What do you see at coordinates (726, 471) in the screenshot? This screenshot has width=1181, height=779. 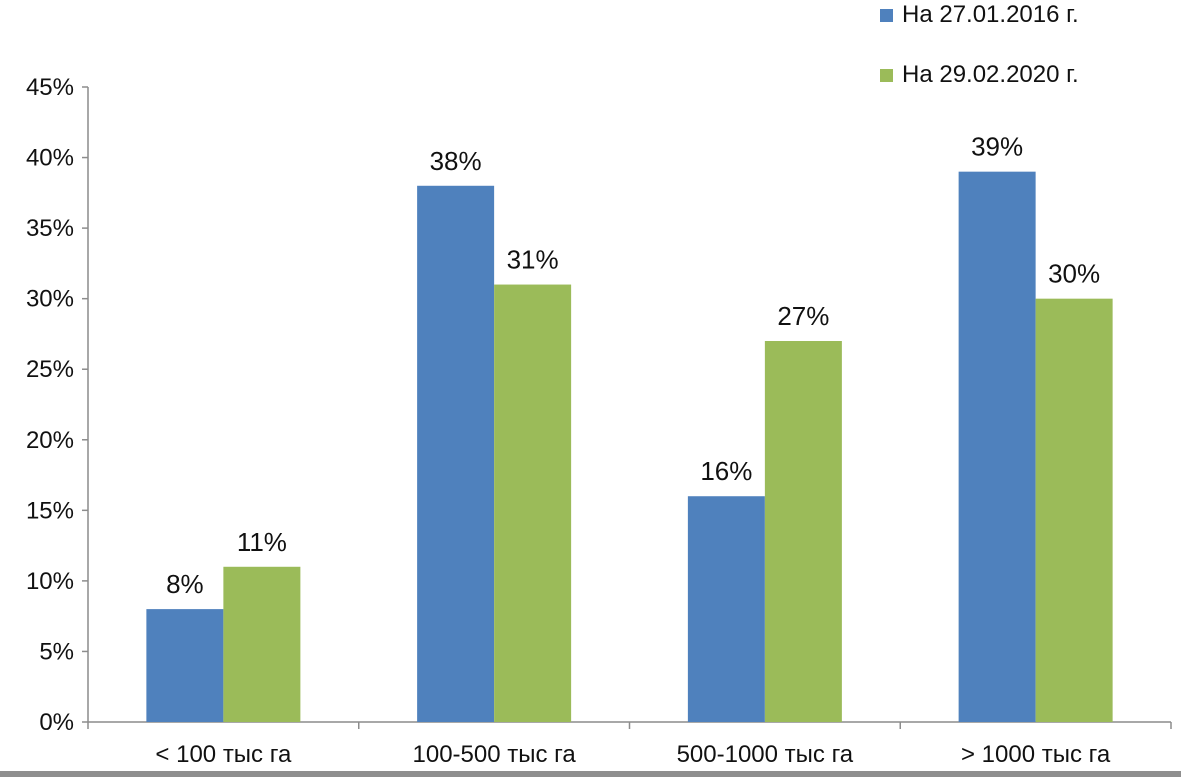 I see `data-label-series-1: 16%` at bounding box center [726, 471].